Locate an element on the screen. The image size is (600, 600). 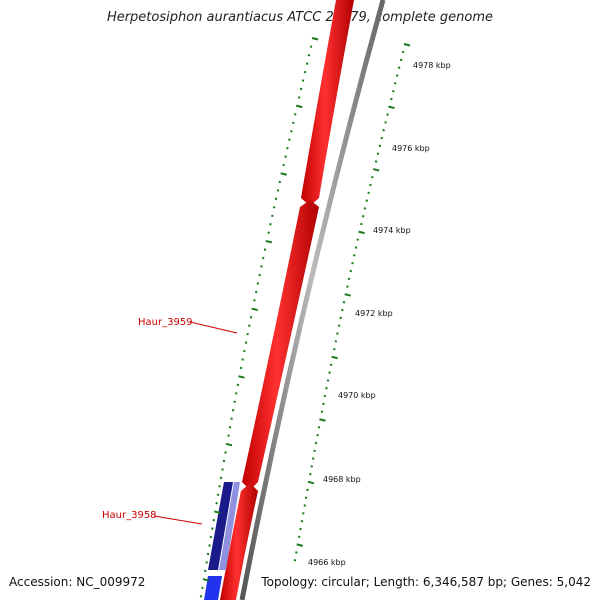
gene-labels: Haur_3959 Haur_3958 is located at coordinates (170, 421).